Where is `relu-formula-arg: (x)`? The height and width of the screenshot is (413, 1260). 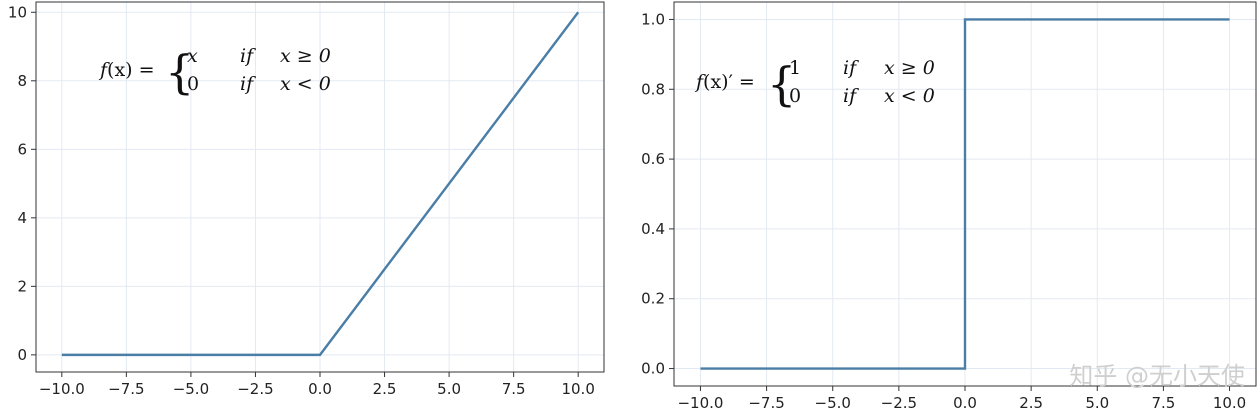
relu-formula-arg: (x) is located at coordinates (120, 70).